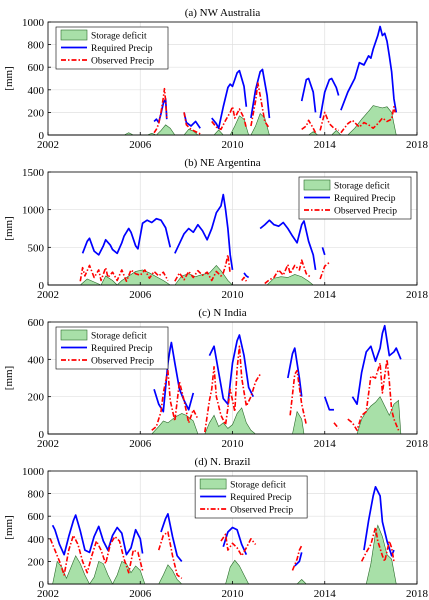 The image size is (429, 600). What do you see at coordinates (36, 248) in the screenshot?
I see `y-tick-label: 500` at bounding box center [36, 248].